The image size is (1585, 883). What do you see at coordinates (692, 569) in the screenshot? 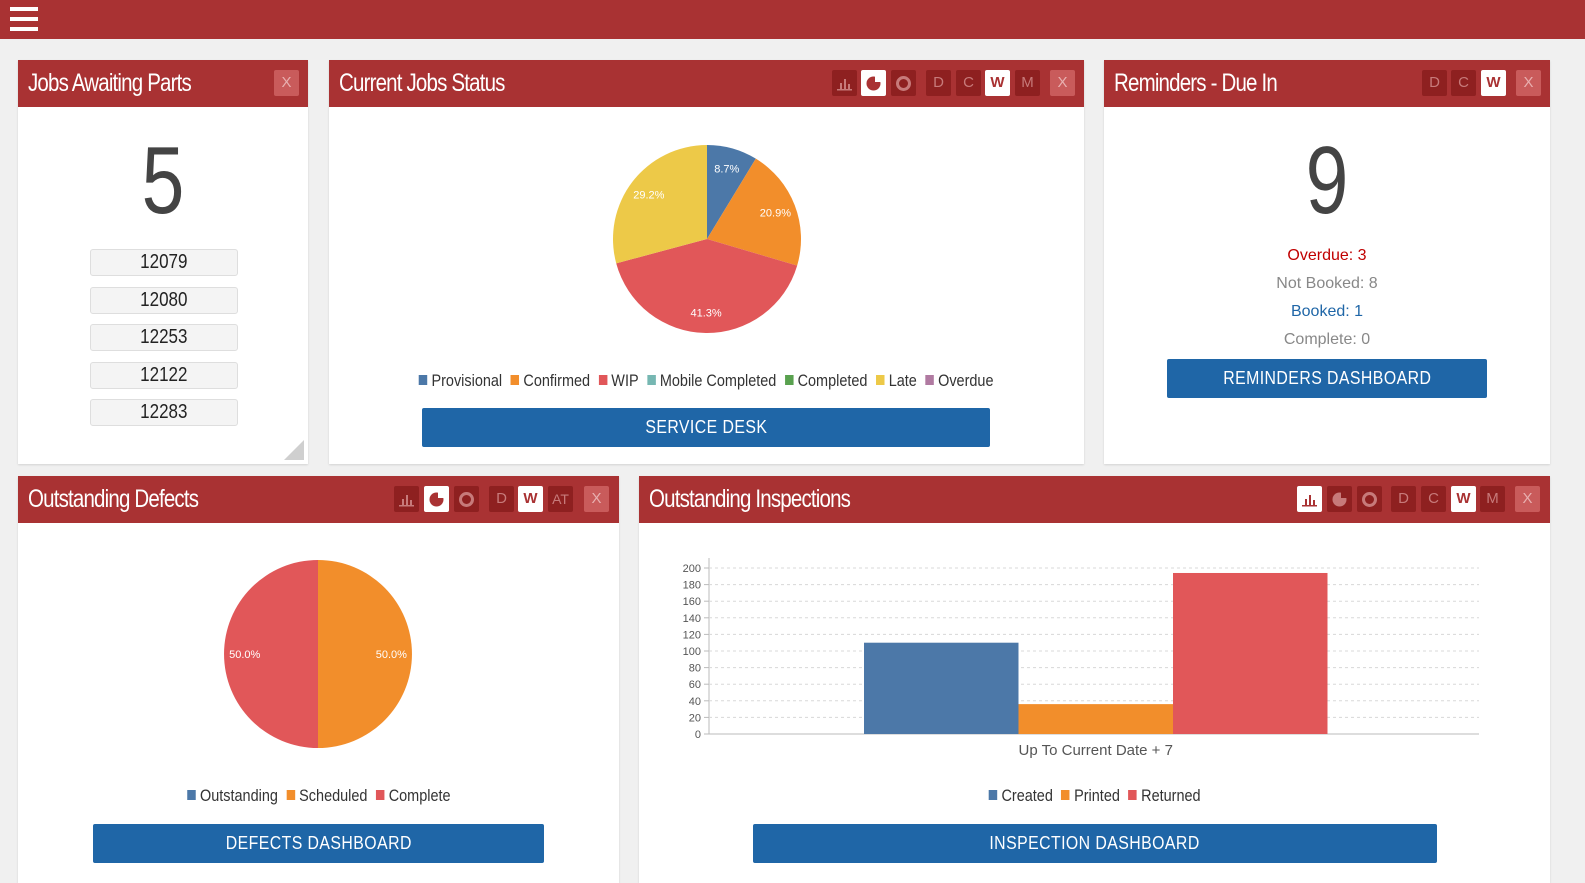
I see `y-tick-label: 200` at bounding box center [692, 569].